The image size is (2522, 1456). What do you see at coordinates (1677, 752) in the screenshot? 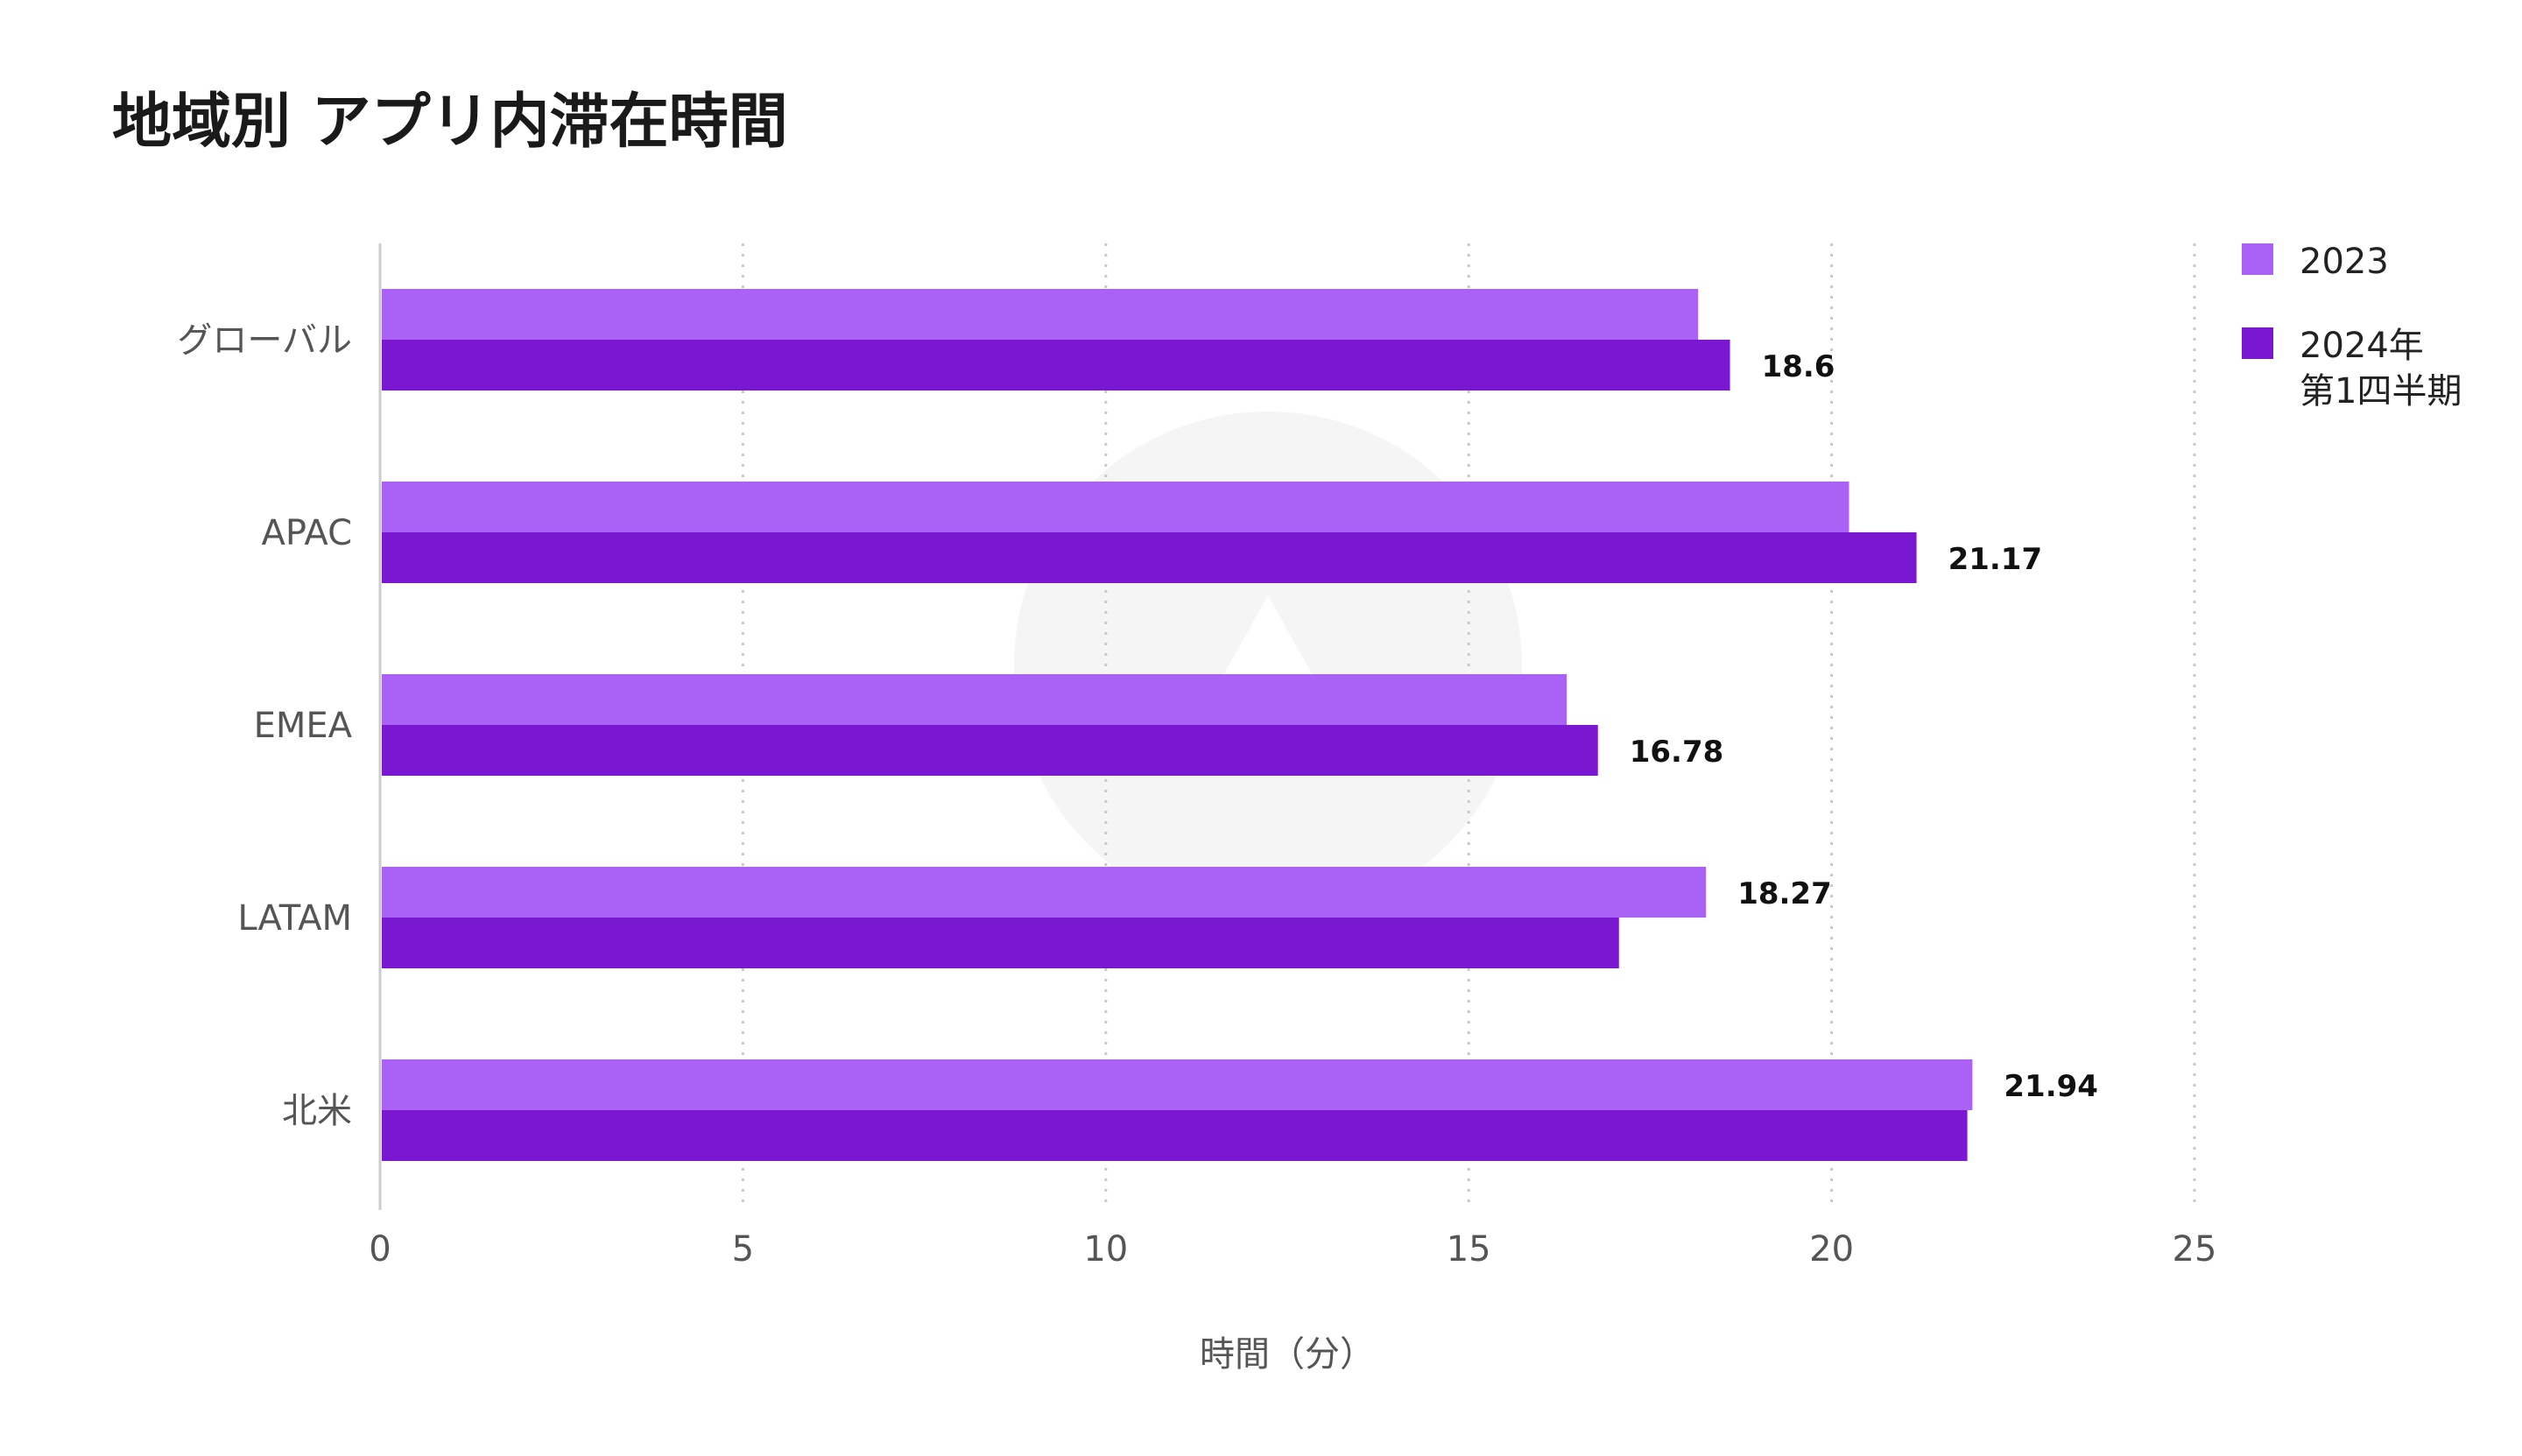
I see `data-label: 16.78` at bounding box center [1677, 752].